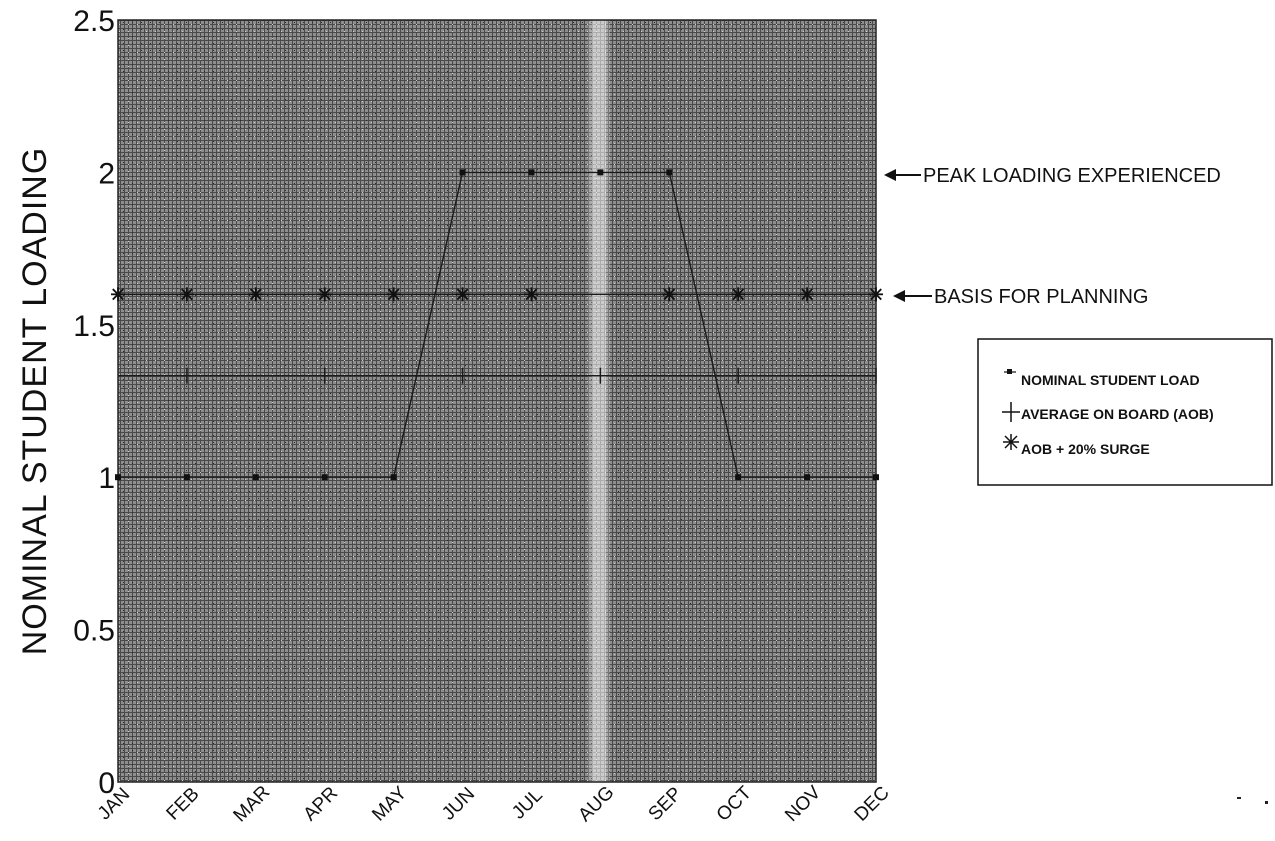 This screenshot has height=841, width=1275. Describe the element at coordinates (183, 804) in the screenshot. I see `x-tick-label: FEB` at that location.